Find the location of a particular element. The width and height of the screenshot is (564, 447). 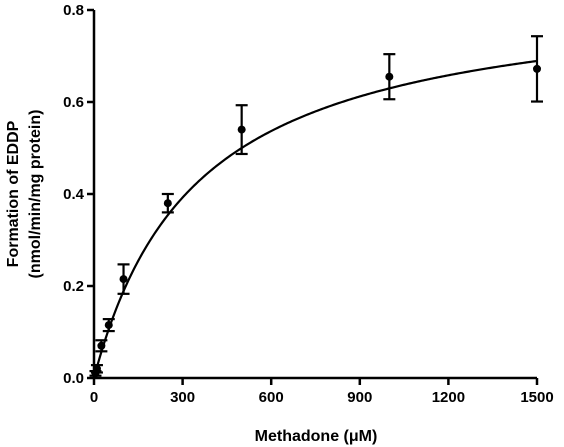

x-tick-label: 1500 is located at coordinates (536, 397).